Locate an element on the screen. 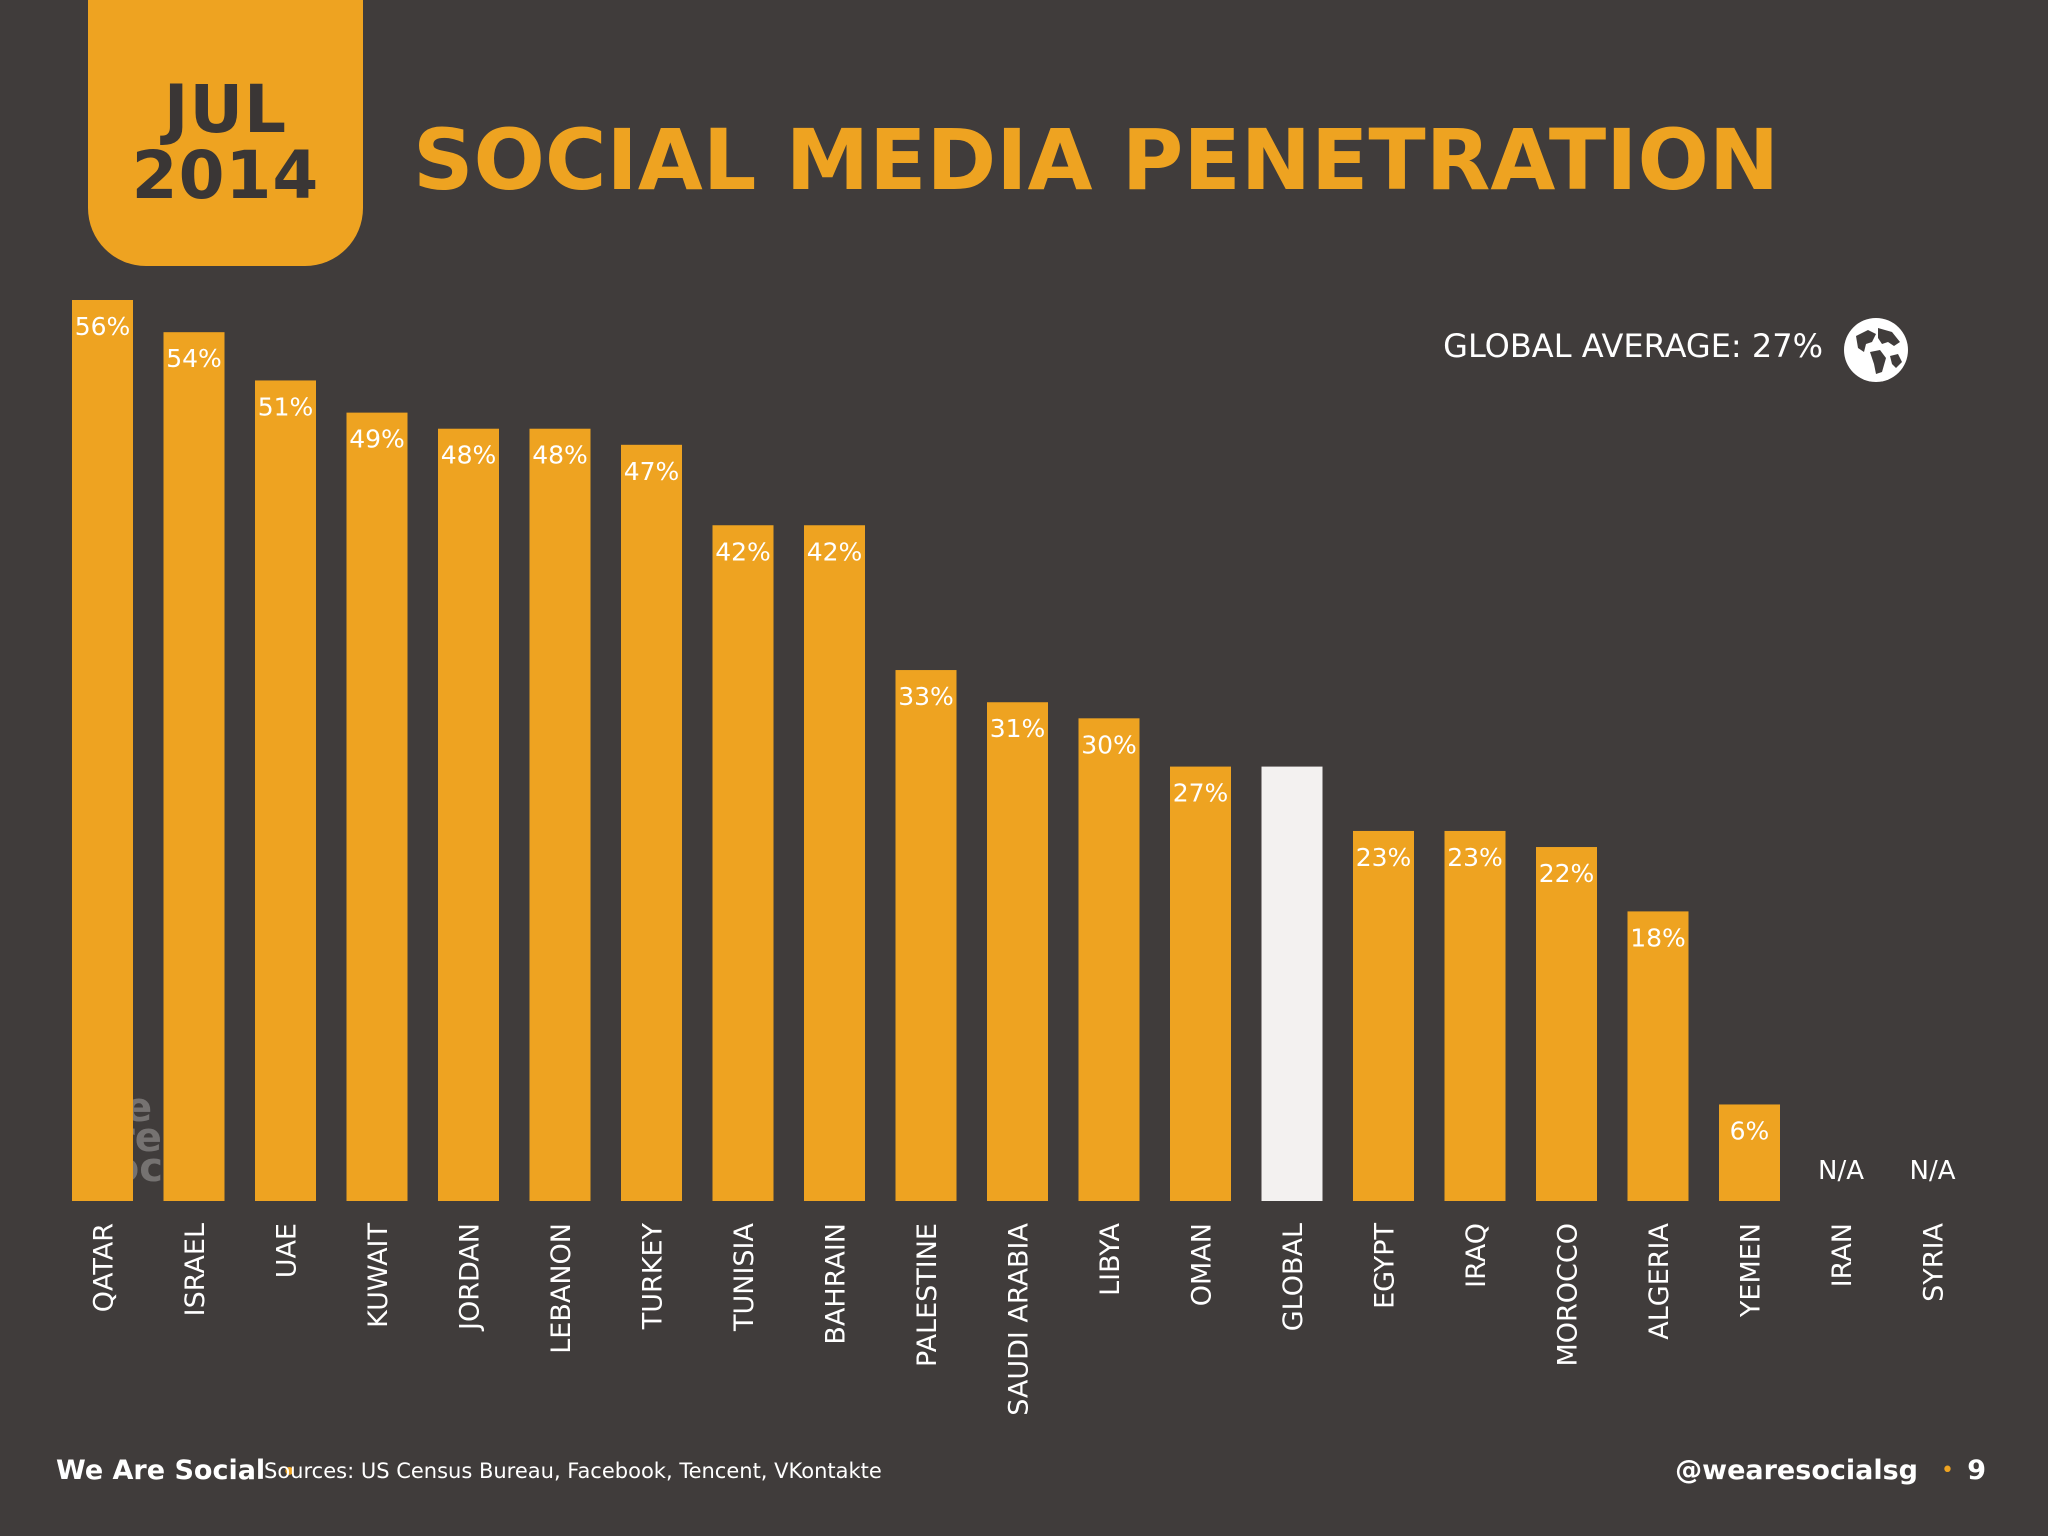  bar-saudi-arabia is located at coordinates (1017, 951).